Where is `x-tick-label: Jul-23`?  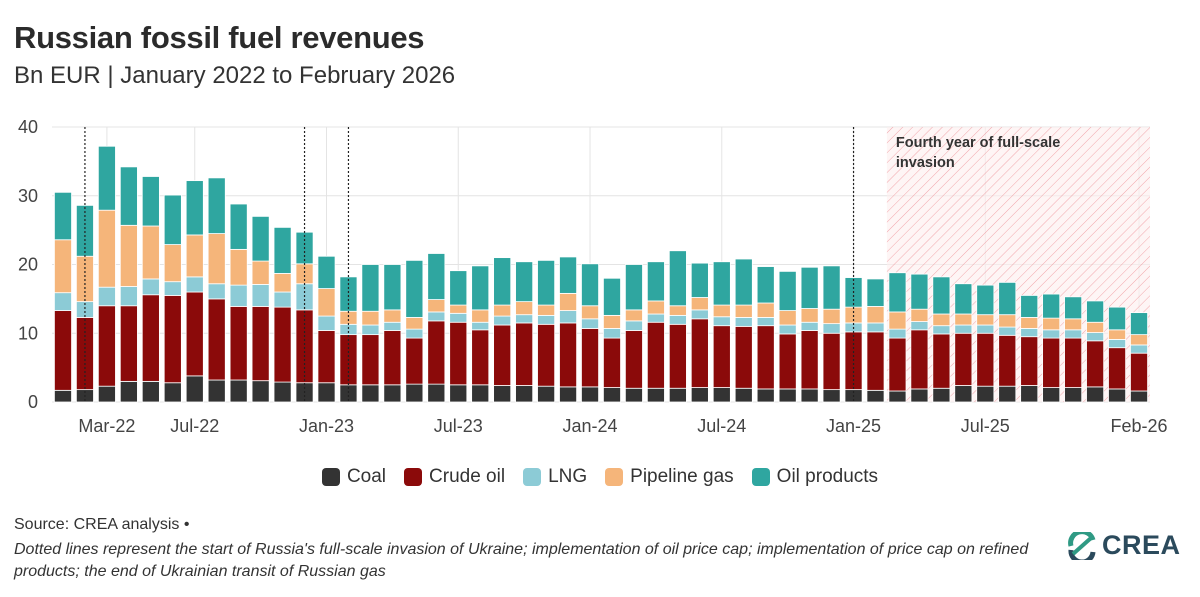
x-tick-label: Jul-23 is located at coordinates (458, 426).